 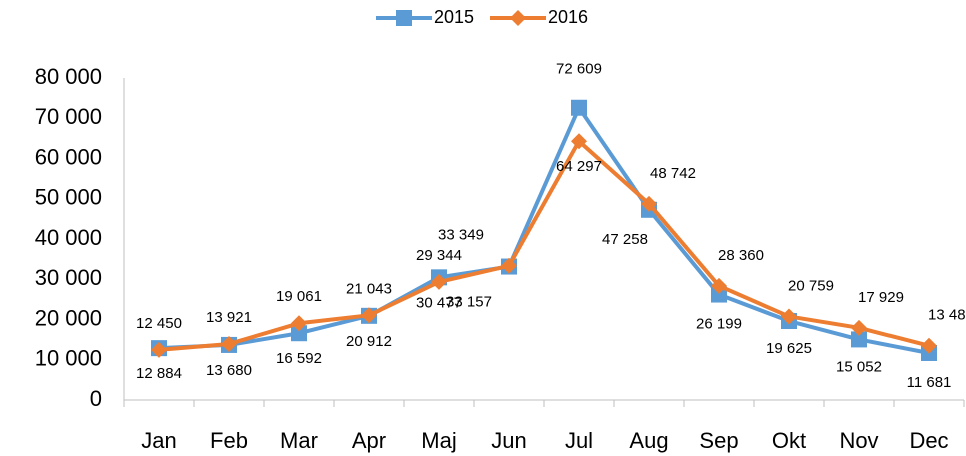 What do you see at coordinates (579, 440) in the screenshot?
I see `x-tick-label: Jul` at bounding box center [579, 440].